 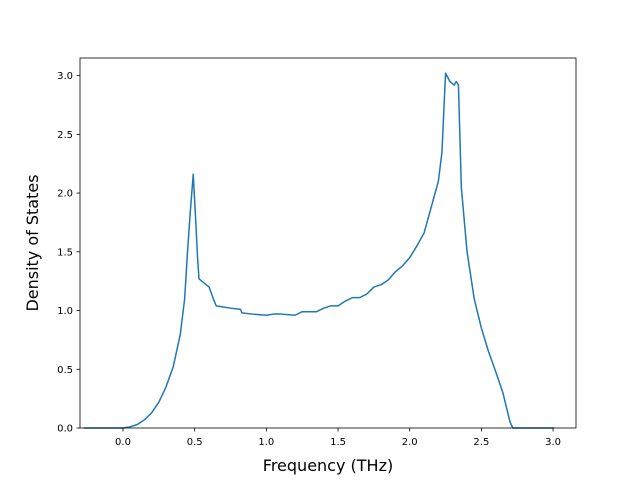 What do you see at coordinates (195, 442) in the screenshot?
I see `x-tick-label: 0.5` at bounding box center [195, 442].